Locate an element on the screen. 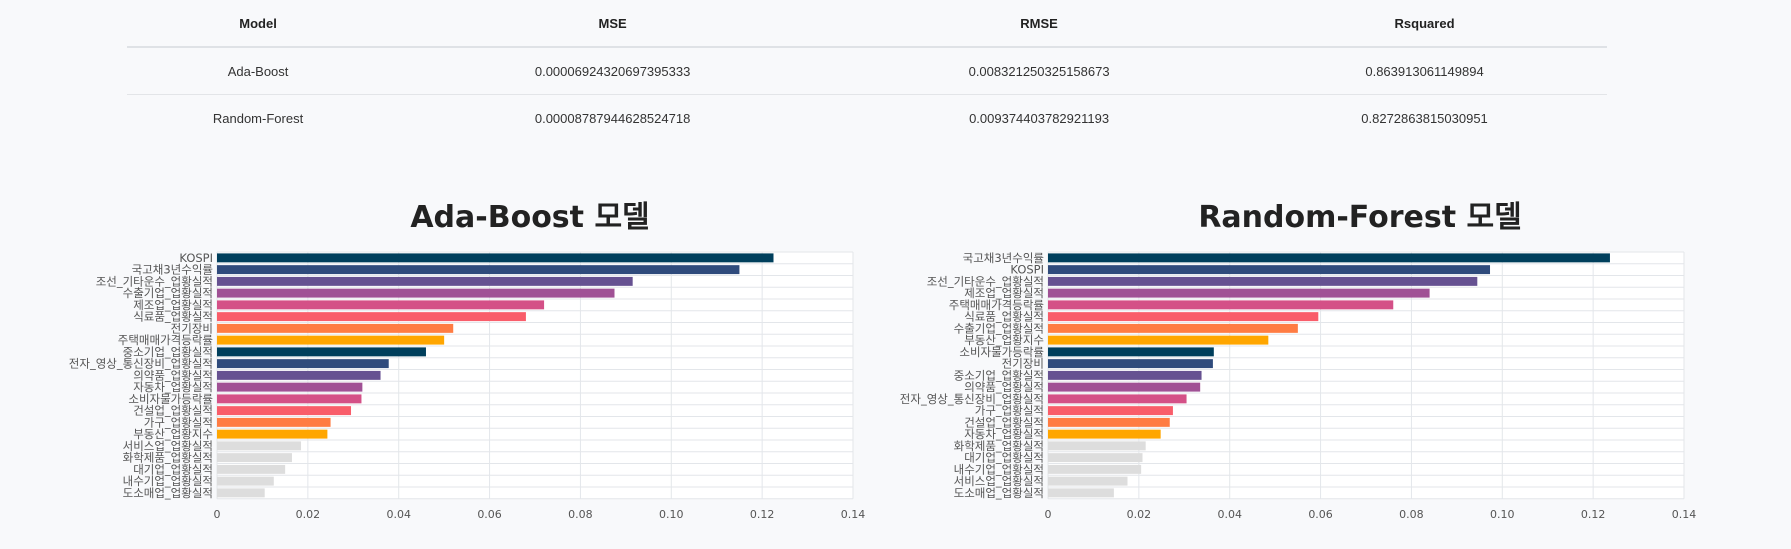  cell-rsquared: 0.863913061149894 is located at coordinates (1424, 71).